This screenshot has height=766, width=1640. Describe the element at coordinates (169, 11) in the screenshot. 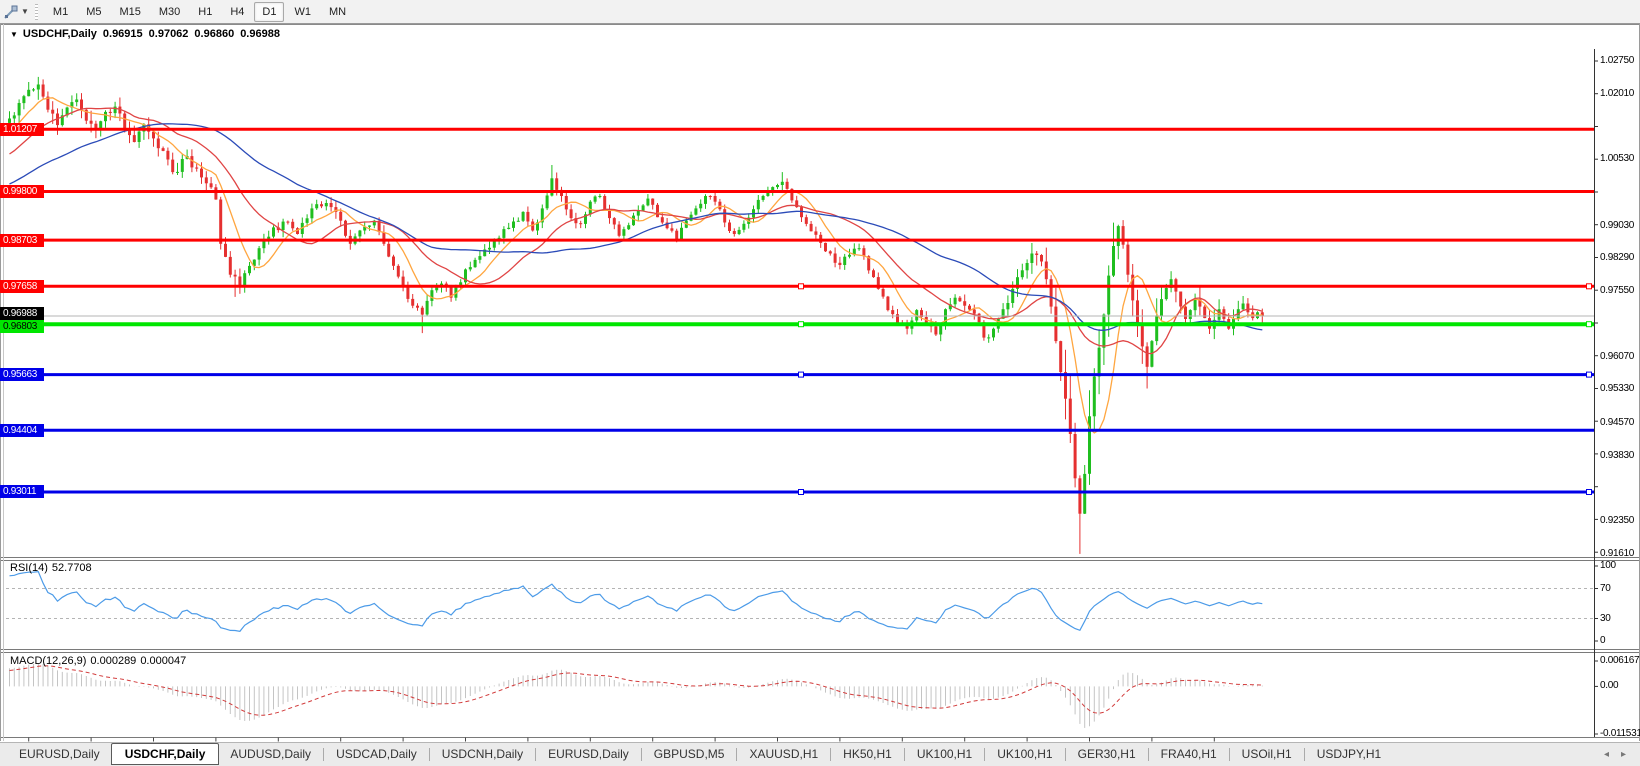

I see `timeframe-button-m30: M30` at that location.